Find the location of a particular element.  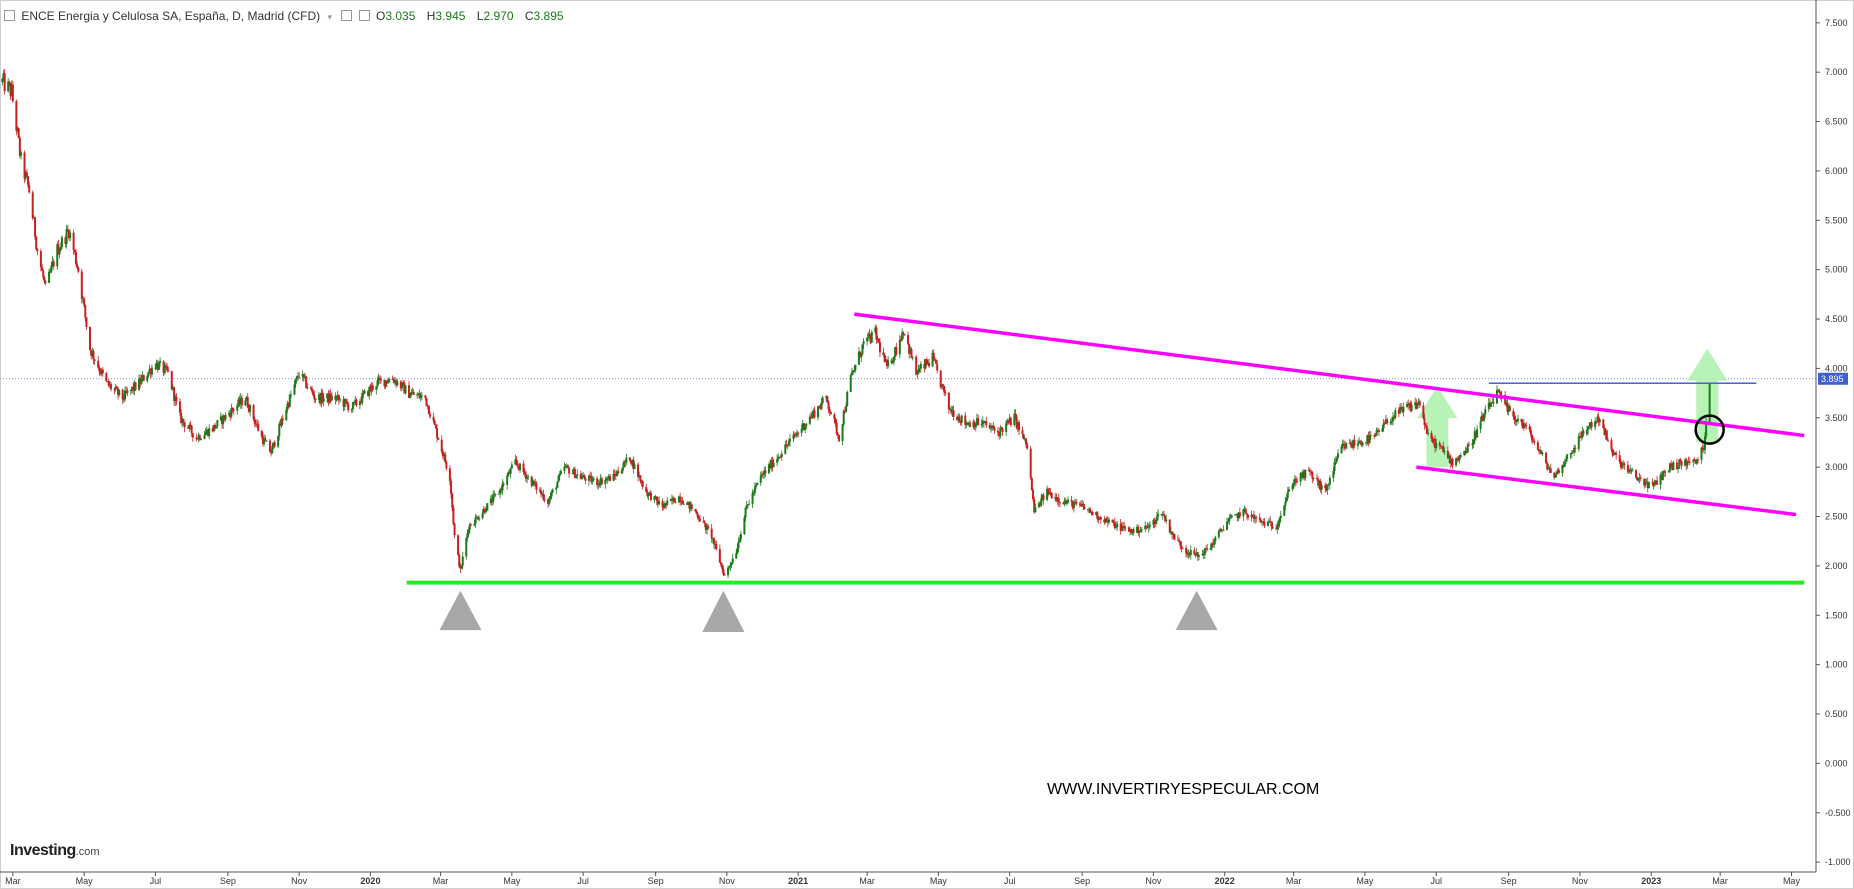

chevron-down-icon: ▾ is located at coordinates (329, 17).